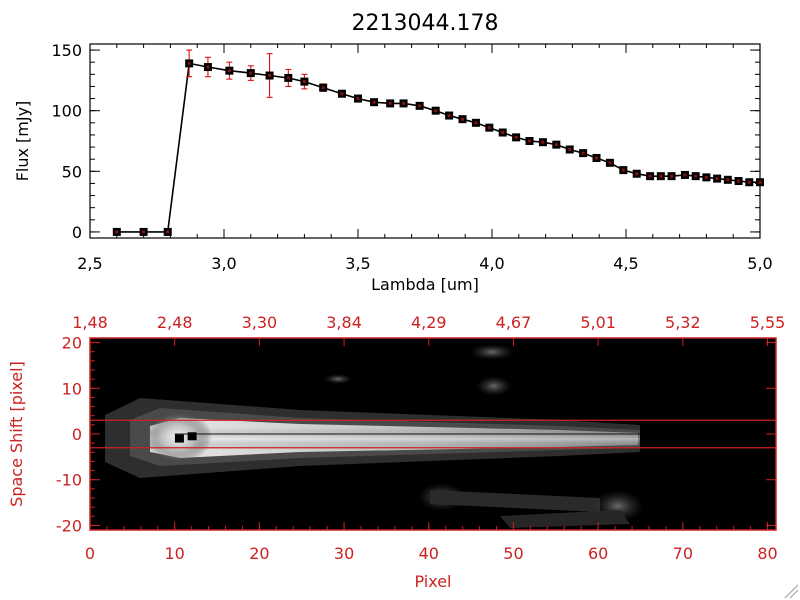 This screenshot has width=800, height=600. I want to click on space-tick-label: -10, so click(69, 480).